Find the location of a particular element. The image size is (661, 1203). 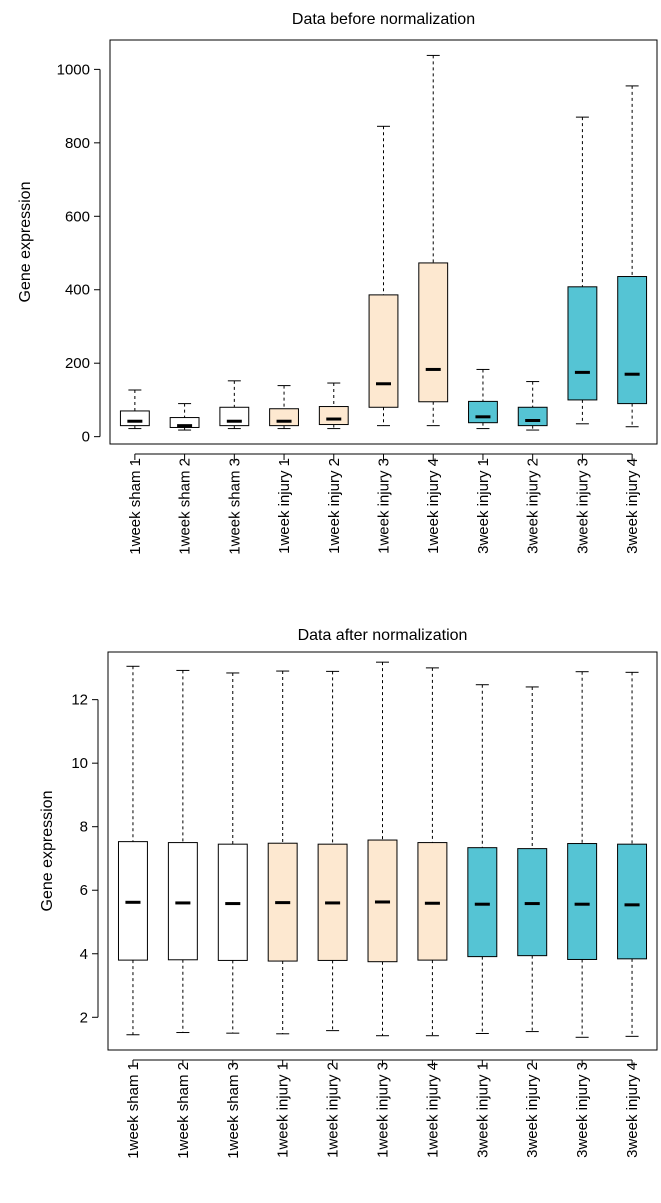

y-tick-label: 1000 is located at coordinates (73, 69).